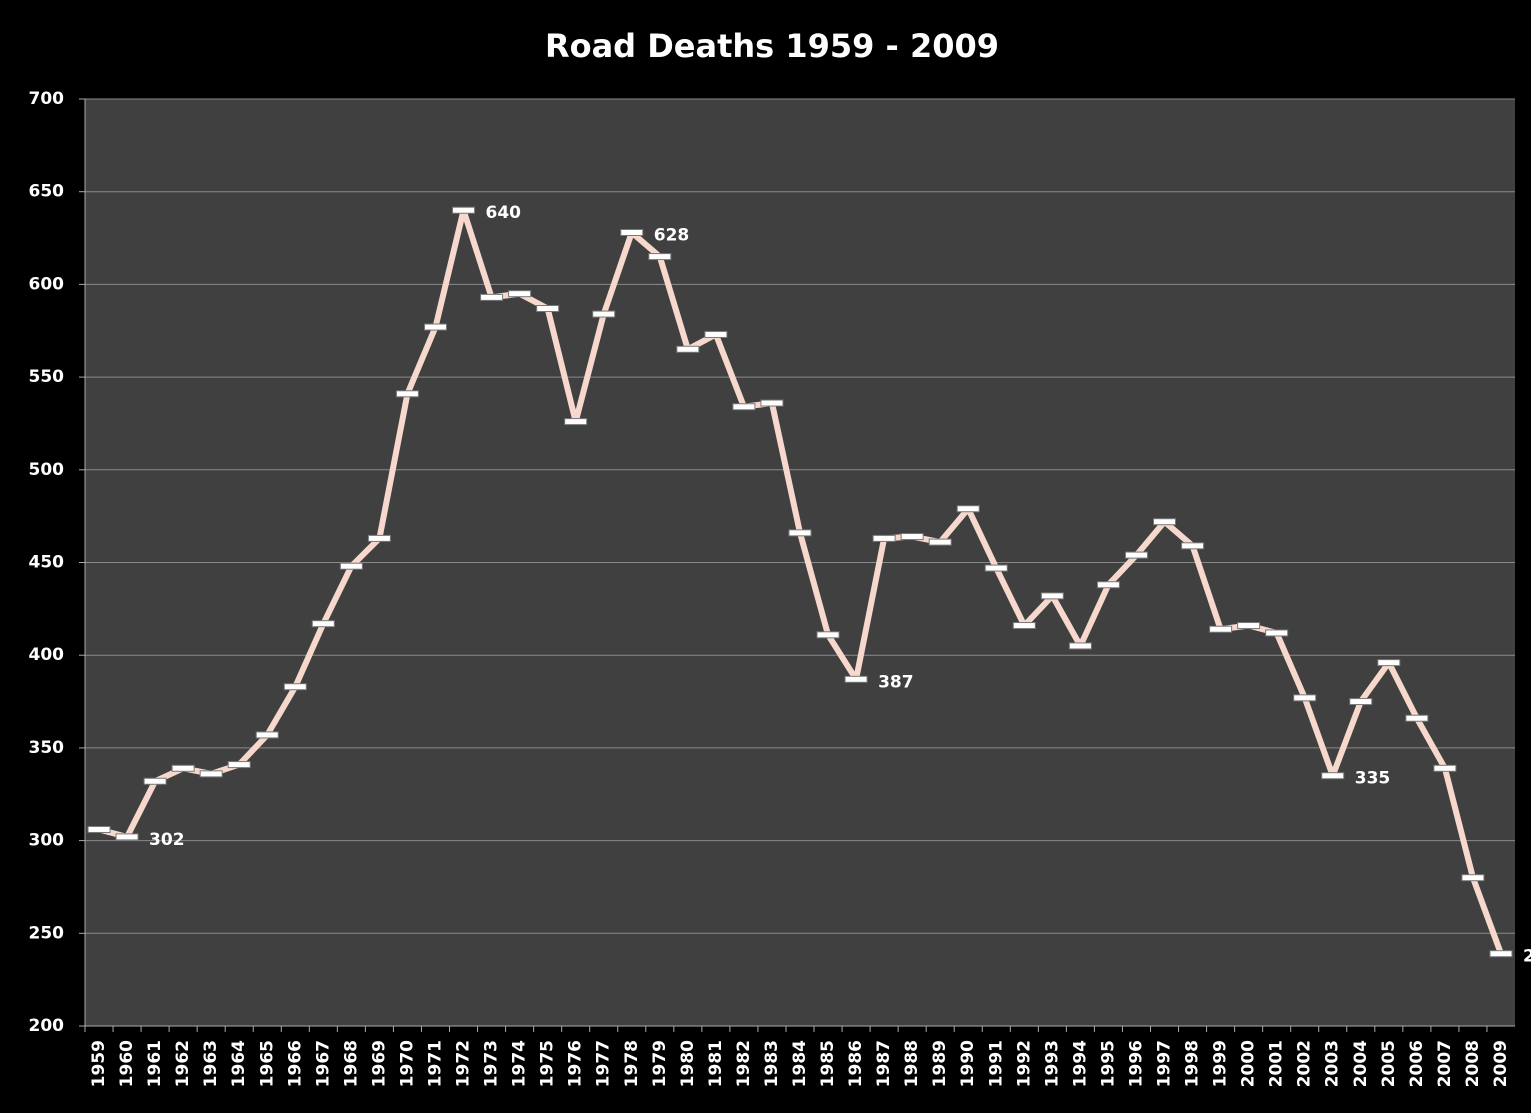 The image size is (1531, 1113). I want to click on x-tick-label: 2002, so click(1305, 1063).